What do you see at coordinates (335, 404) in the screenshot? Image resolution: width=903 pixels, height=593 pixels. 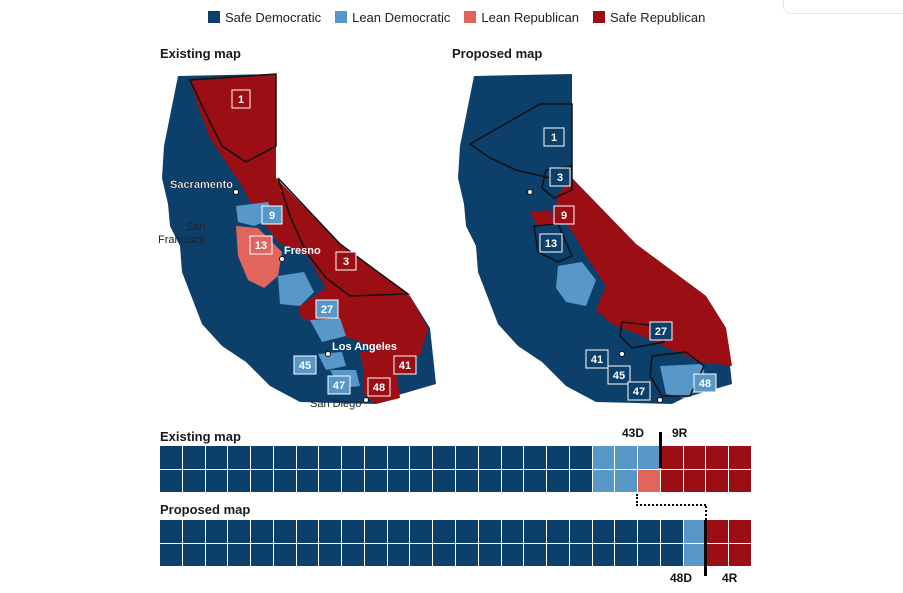 I see `city-label-san-diego: San Diego` at bounding box center [335, 404].